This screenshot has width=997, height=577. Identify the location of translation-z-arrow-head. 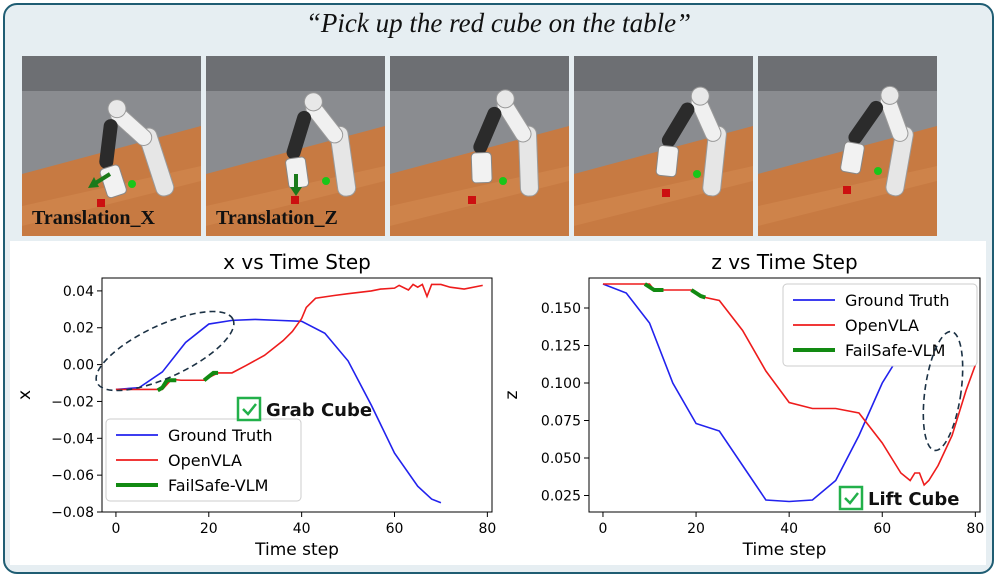
(296, 191).